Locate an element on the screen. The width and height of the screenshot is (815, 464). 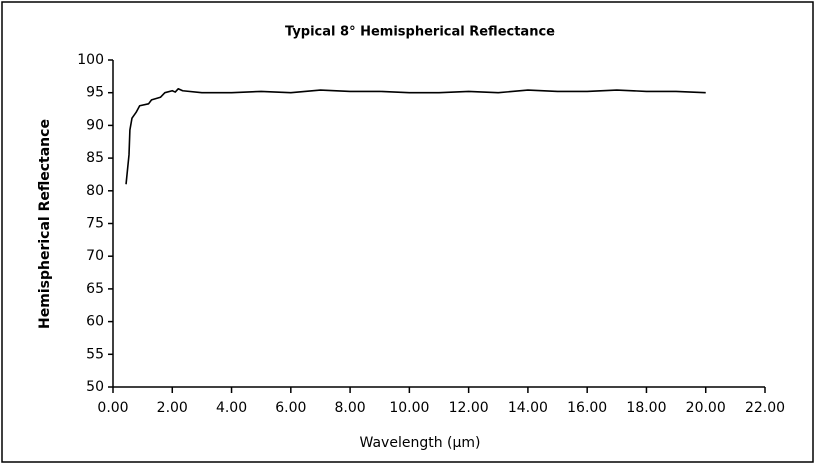
y-tick-label: 75 is located at coordinates (95, 224).